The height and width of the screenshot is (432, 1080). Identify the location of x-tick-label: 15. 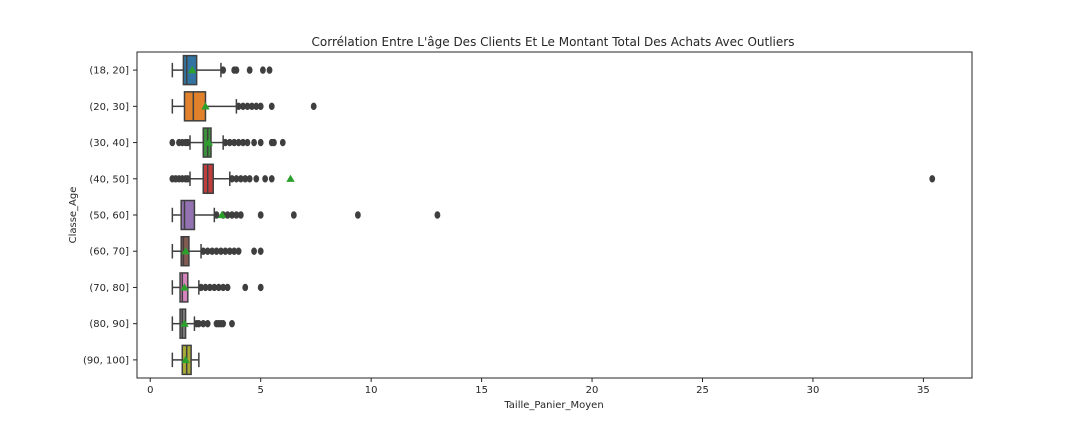
(481, 390).